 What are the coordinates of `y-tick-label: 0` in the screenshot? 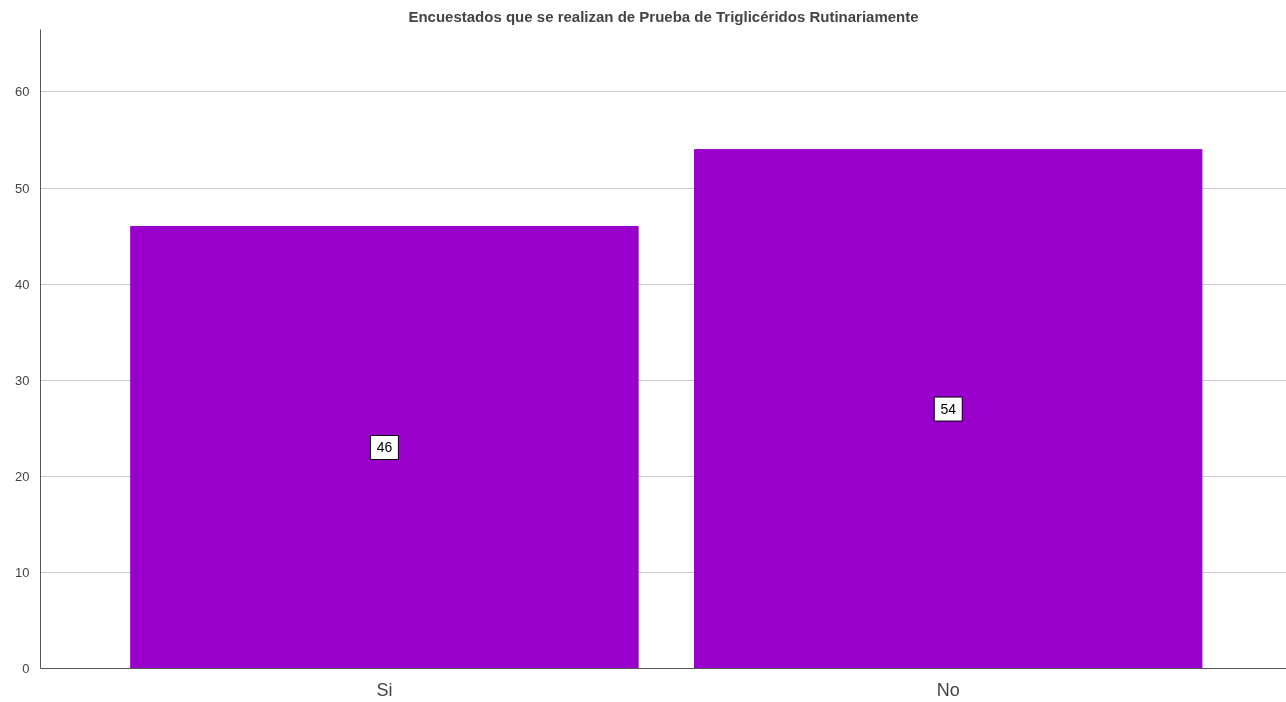 It's located at (26, 668).